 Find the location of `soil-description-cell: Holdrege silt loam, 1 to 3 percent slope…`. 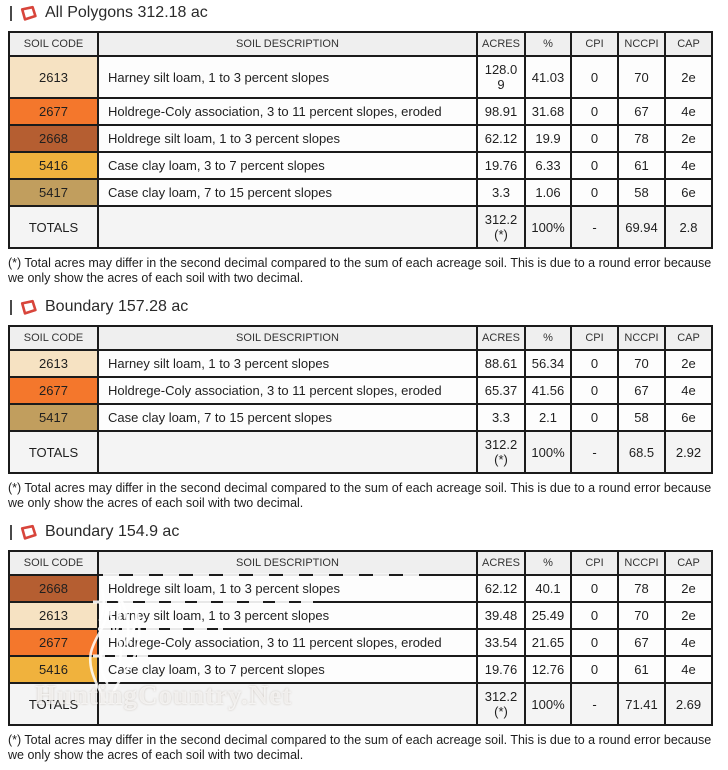

soil-description-cell: Holdrege silt loam, 1 to 3 percent slope… is located at coordinates (287, 588).